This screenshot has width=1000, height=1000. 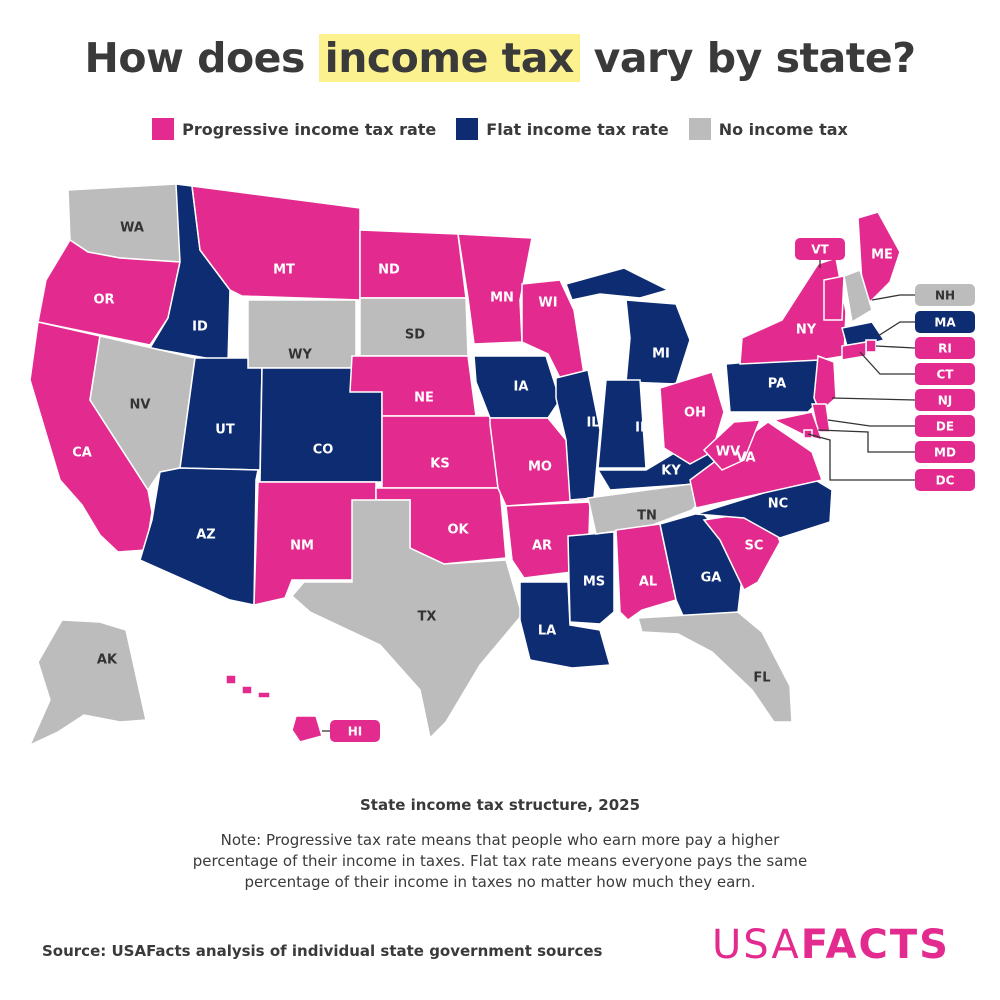 What do you see at coordinates (648, 582) in the screenshot?
I see `state-label-al: AL` at bounding box center [648, 582].